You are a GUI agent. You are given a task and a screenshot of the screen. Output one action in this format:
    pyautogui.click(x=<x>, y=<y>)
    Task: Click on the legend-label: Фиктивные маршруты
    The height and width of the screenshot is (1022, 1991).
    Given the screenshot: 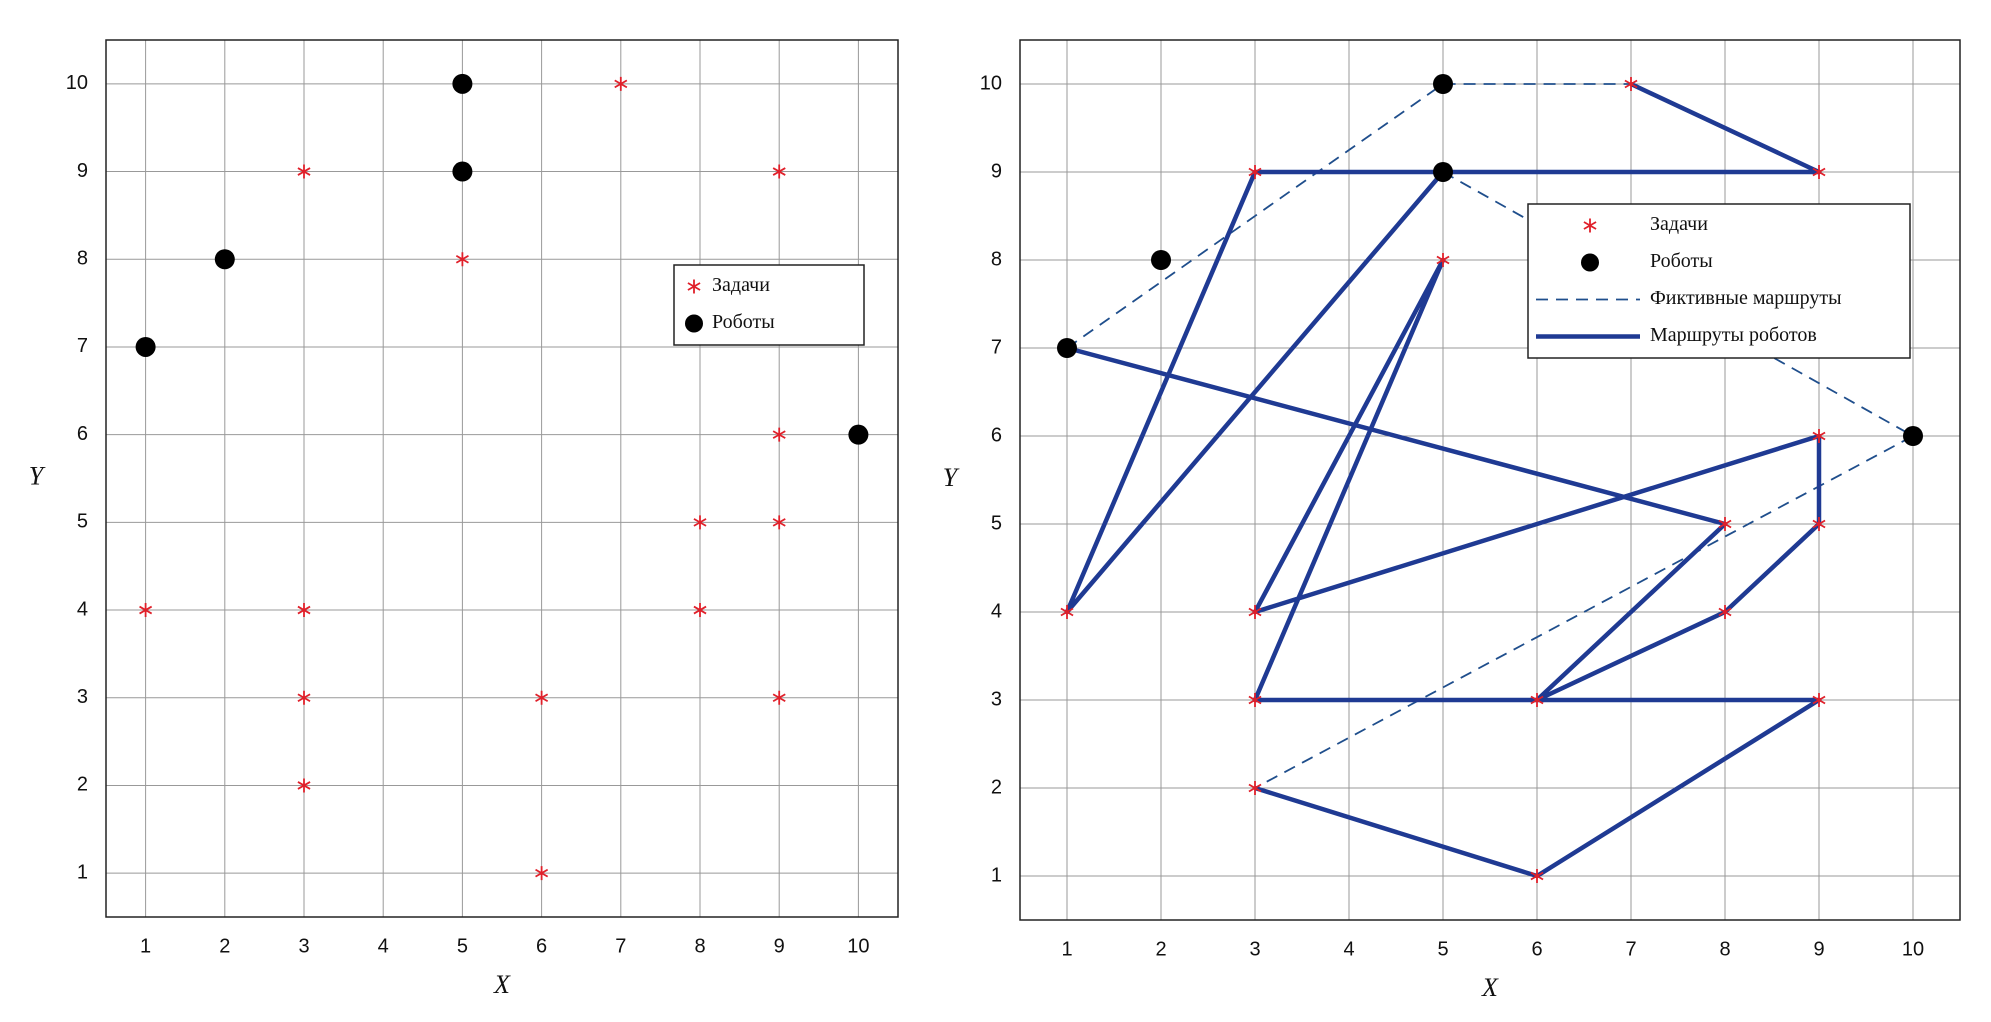 What is the action you would take?
    pyautogui.click(x=1746, y=298)
    